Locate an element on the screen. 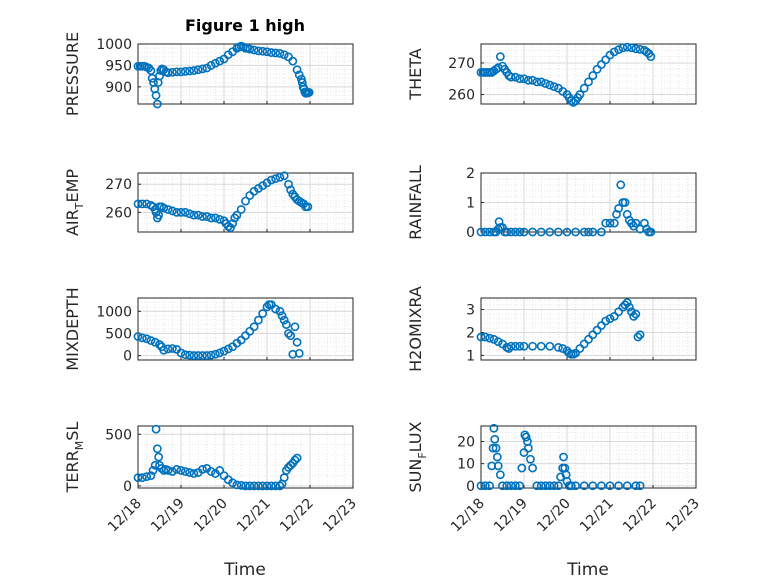  y-axis-label: RAINFALL is located at coordinates (415, 202).